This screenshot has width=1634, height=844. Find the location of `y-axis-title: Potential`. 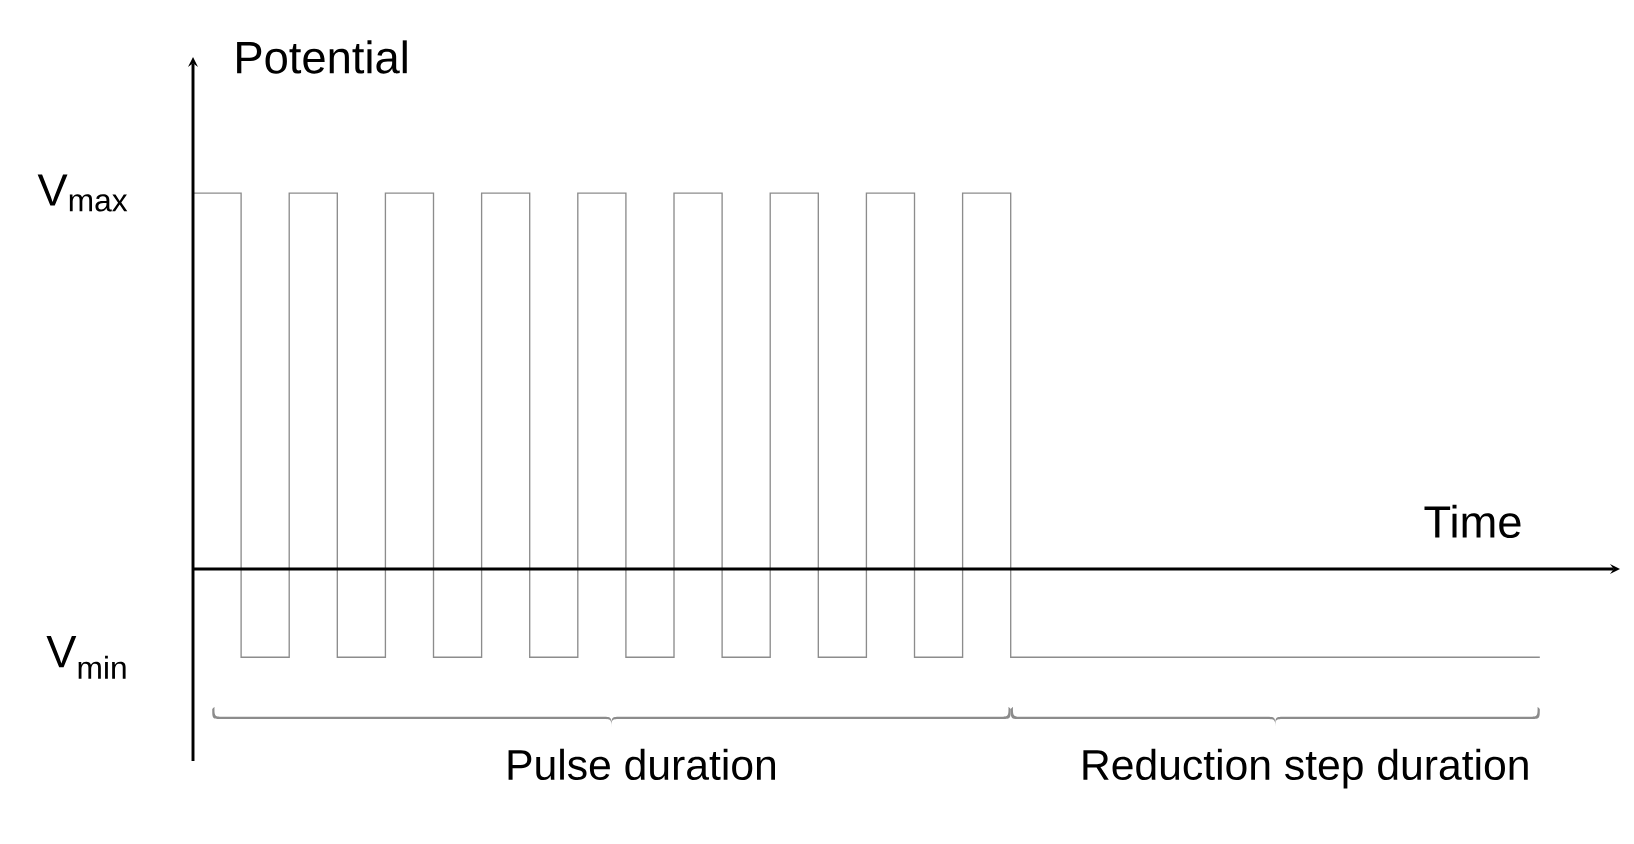

y-axis-title: Potential is located at coordinates (322, 57).